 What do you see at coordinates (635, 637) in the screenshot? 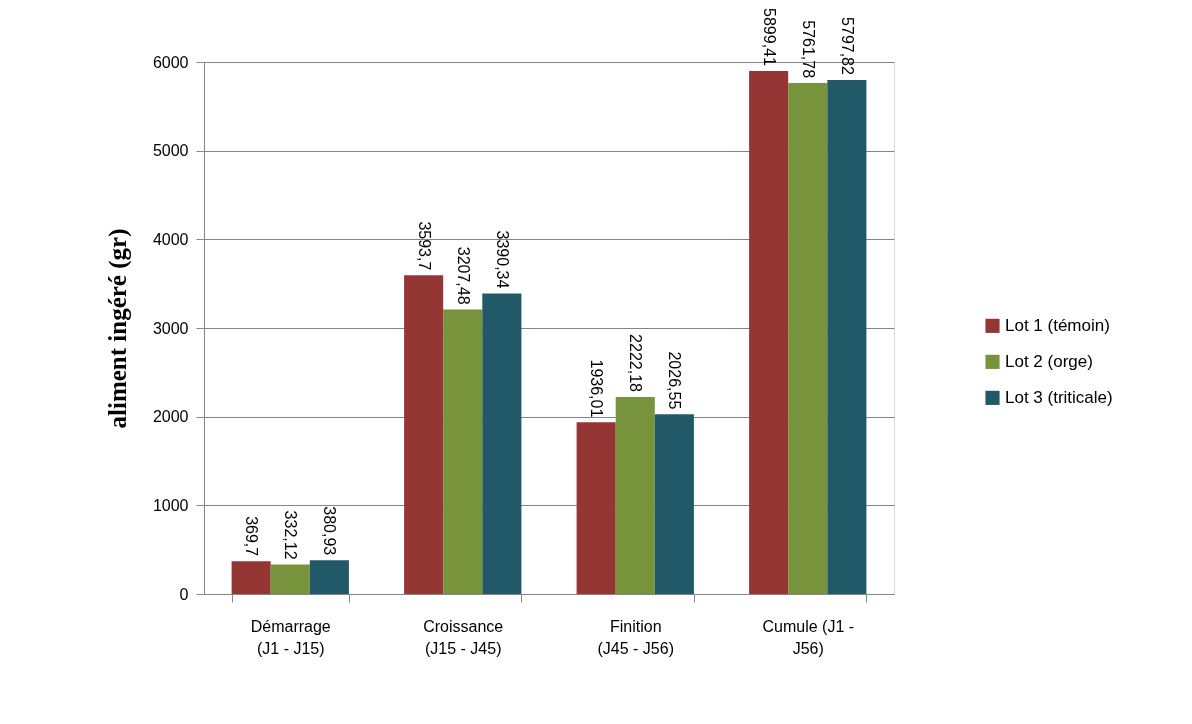
I see `x-tick-label: Finition (J45 - J56)` at bounding box center [635, 637].